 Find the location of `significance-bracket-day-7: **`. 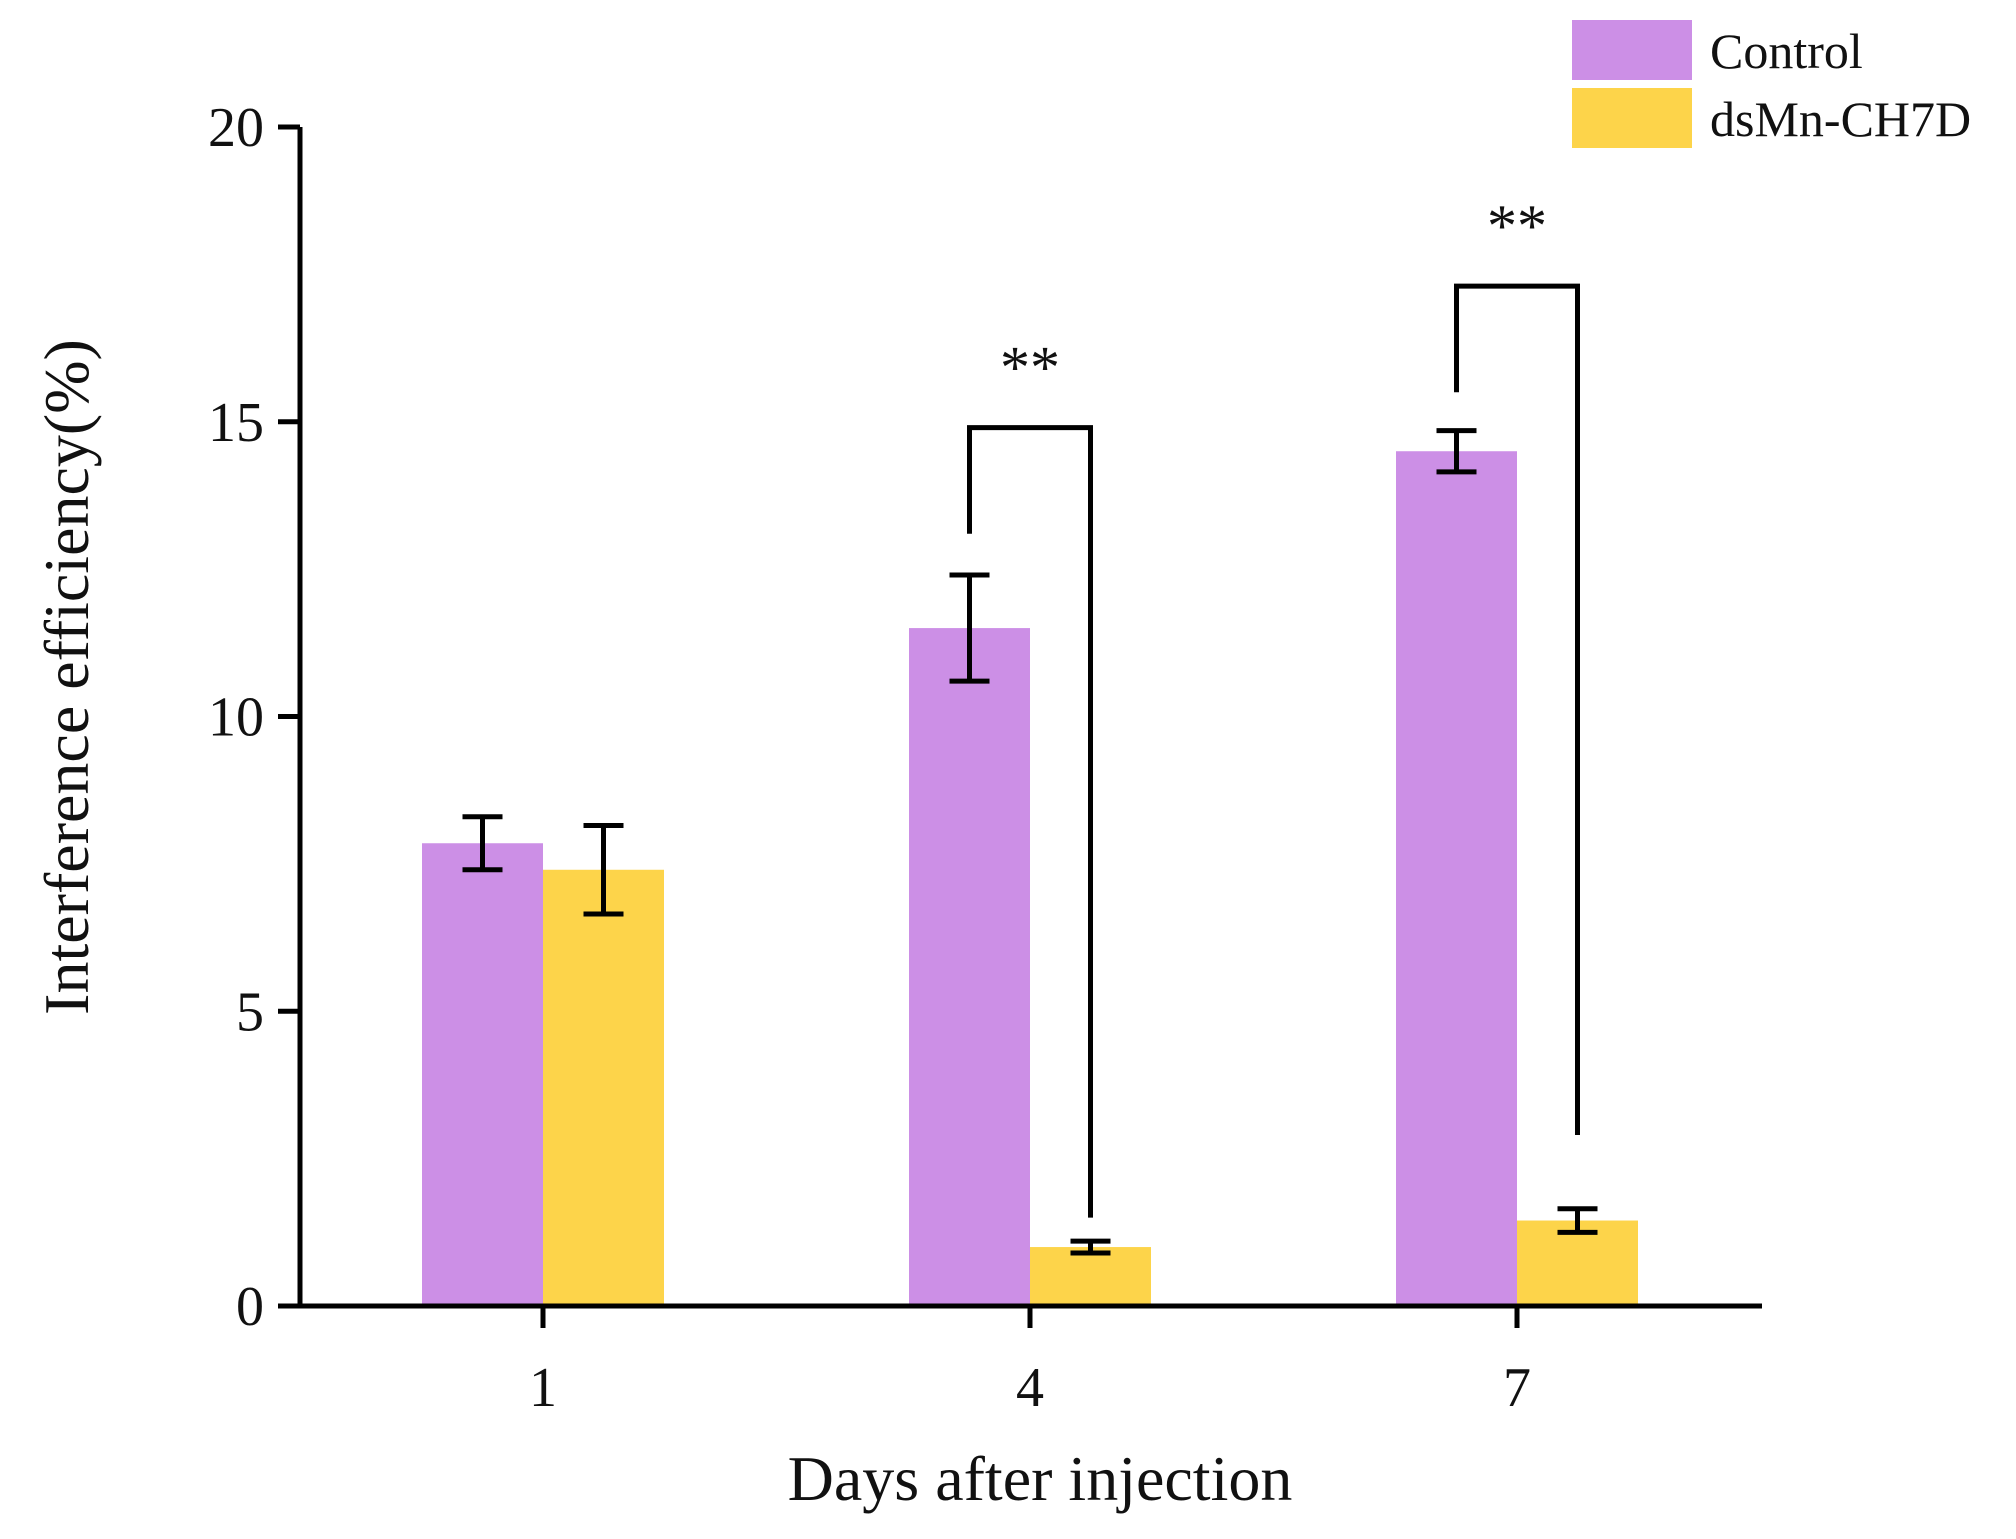

significance-bracket-day-7: ** is located at coordinates (1517, 664).